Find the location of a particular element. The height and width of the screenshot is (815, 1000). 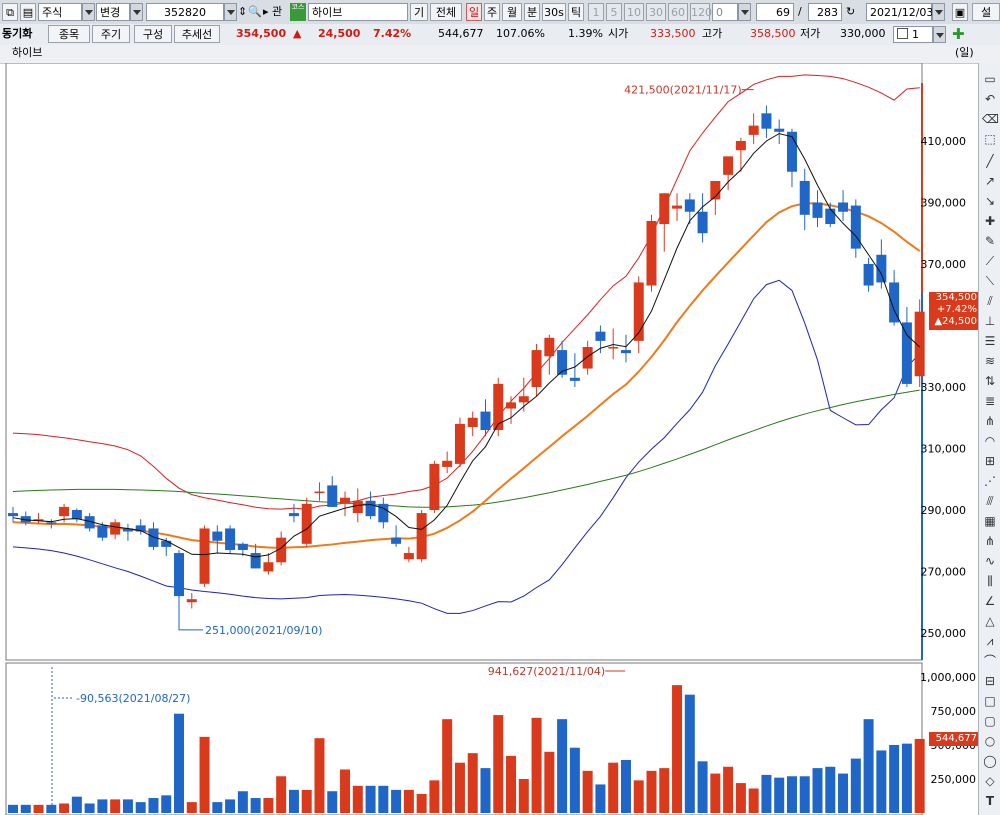

diagonal-icon: ⟋ is located at coordinates (990, 261).